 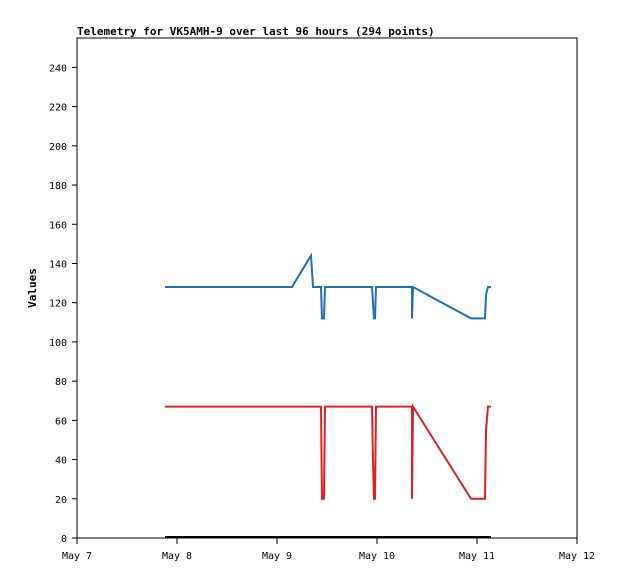 I want to click on x-tick-label: May 11, so click(x=477, y=556).